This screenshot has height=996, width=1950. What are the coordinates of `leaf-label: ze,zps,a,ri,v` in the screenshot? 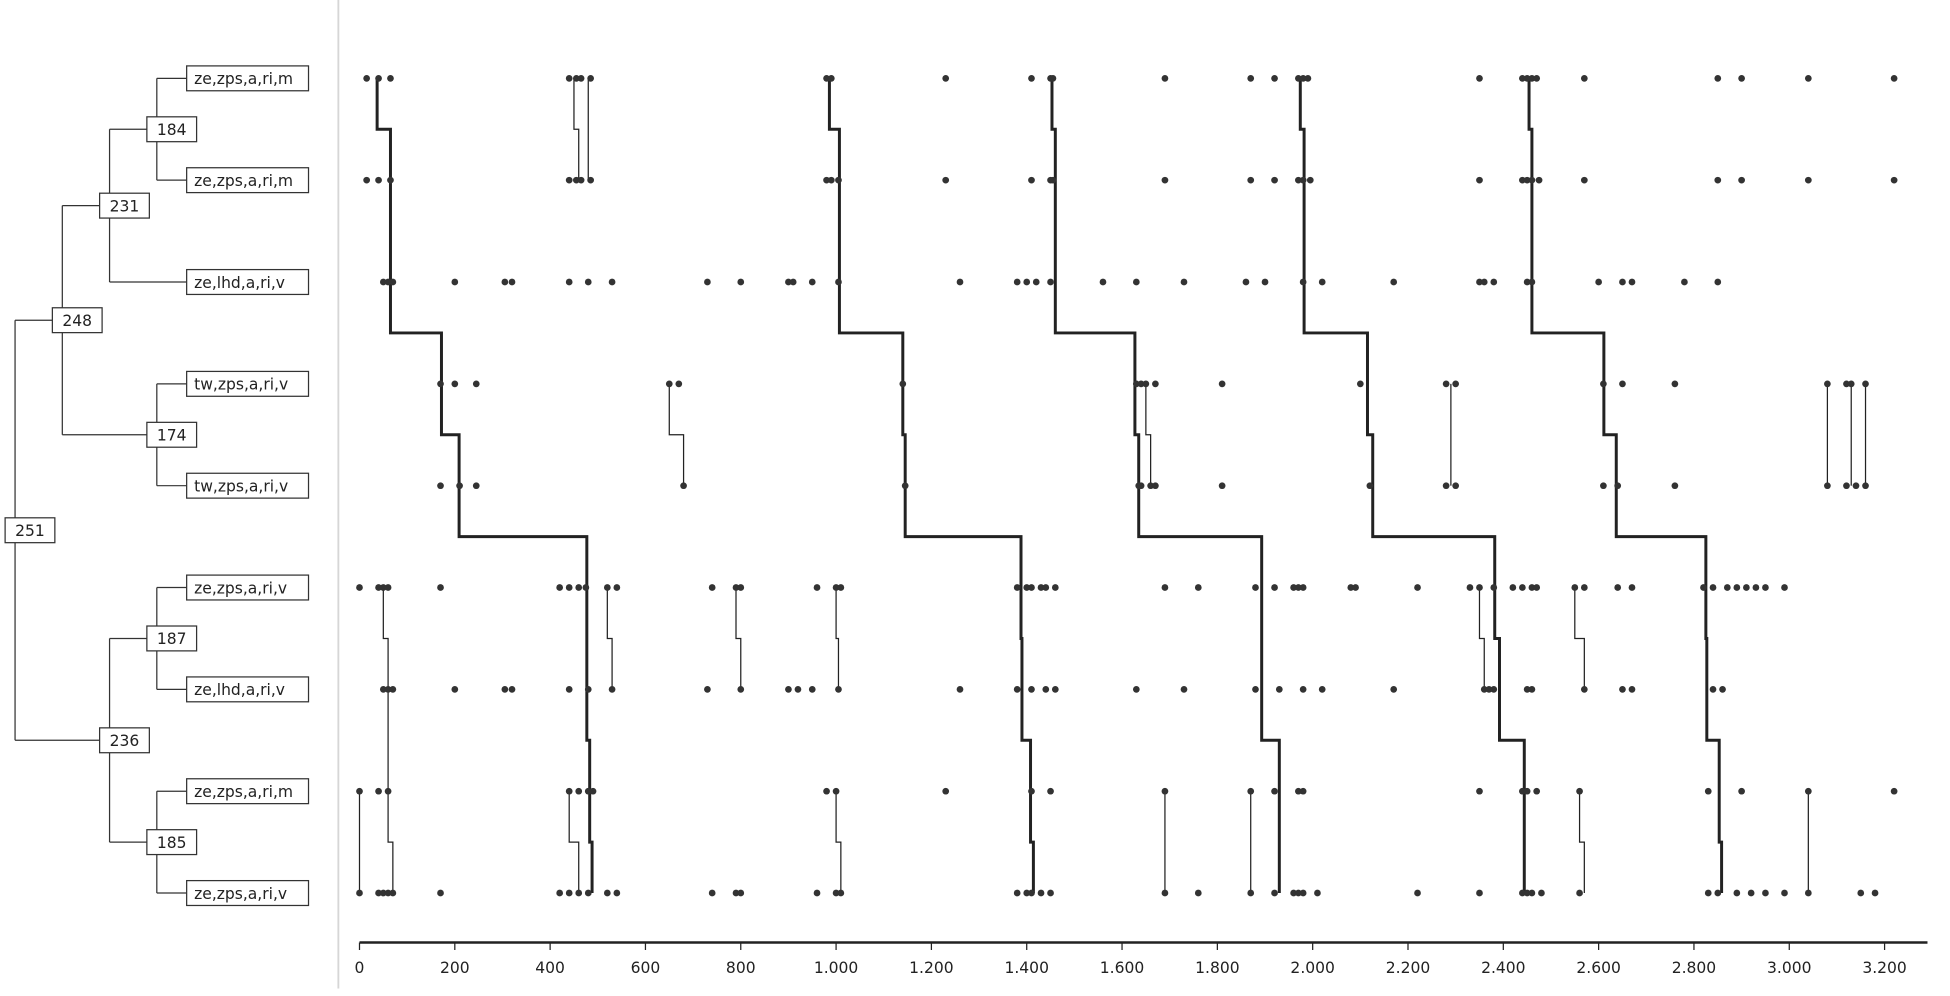 It's located at (240, 588).